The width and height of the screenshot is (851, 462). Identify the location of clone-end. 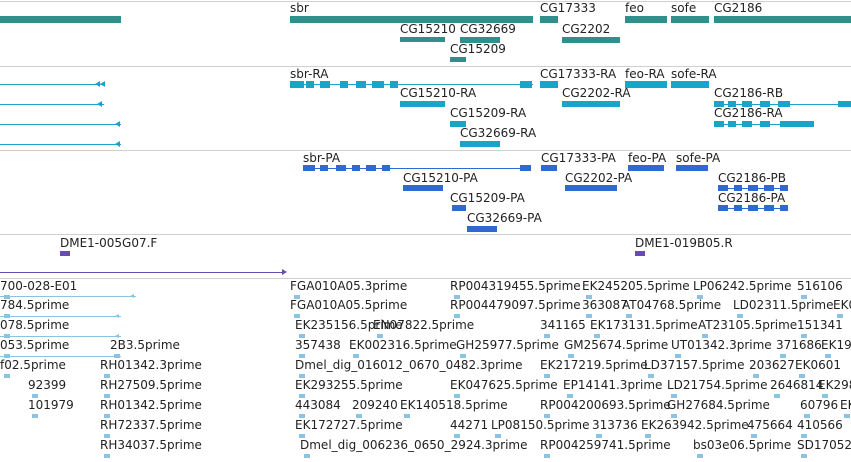
(65, 253).